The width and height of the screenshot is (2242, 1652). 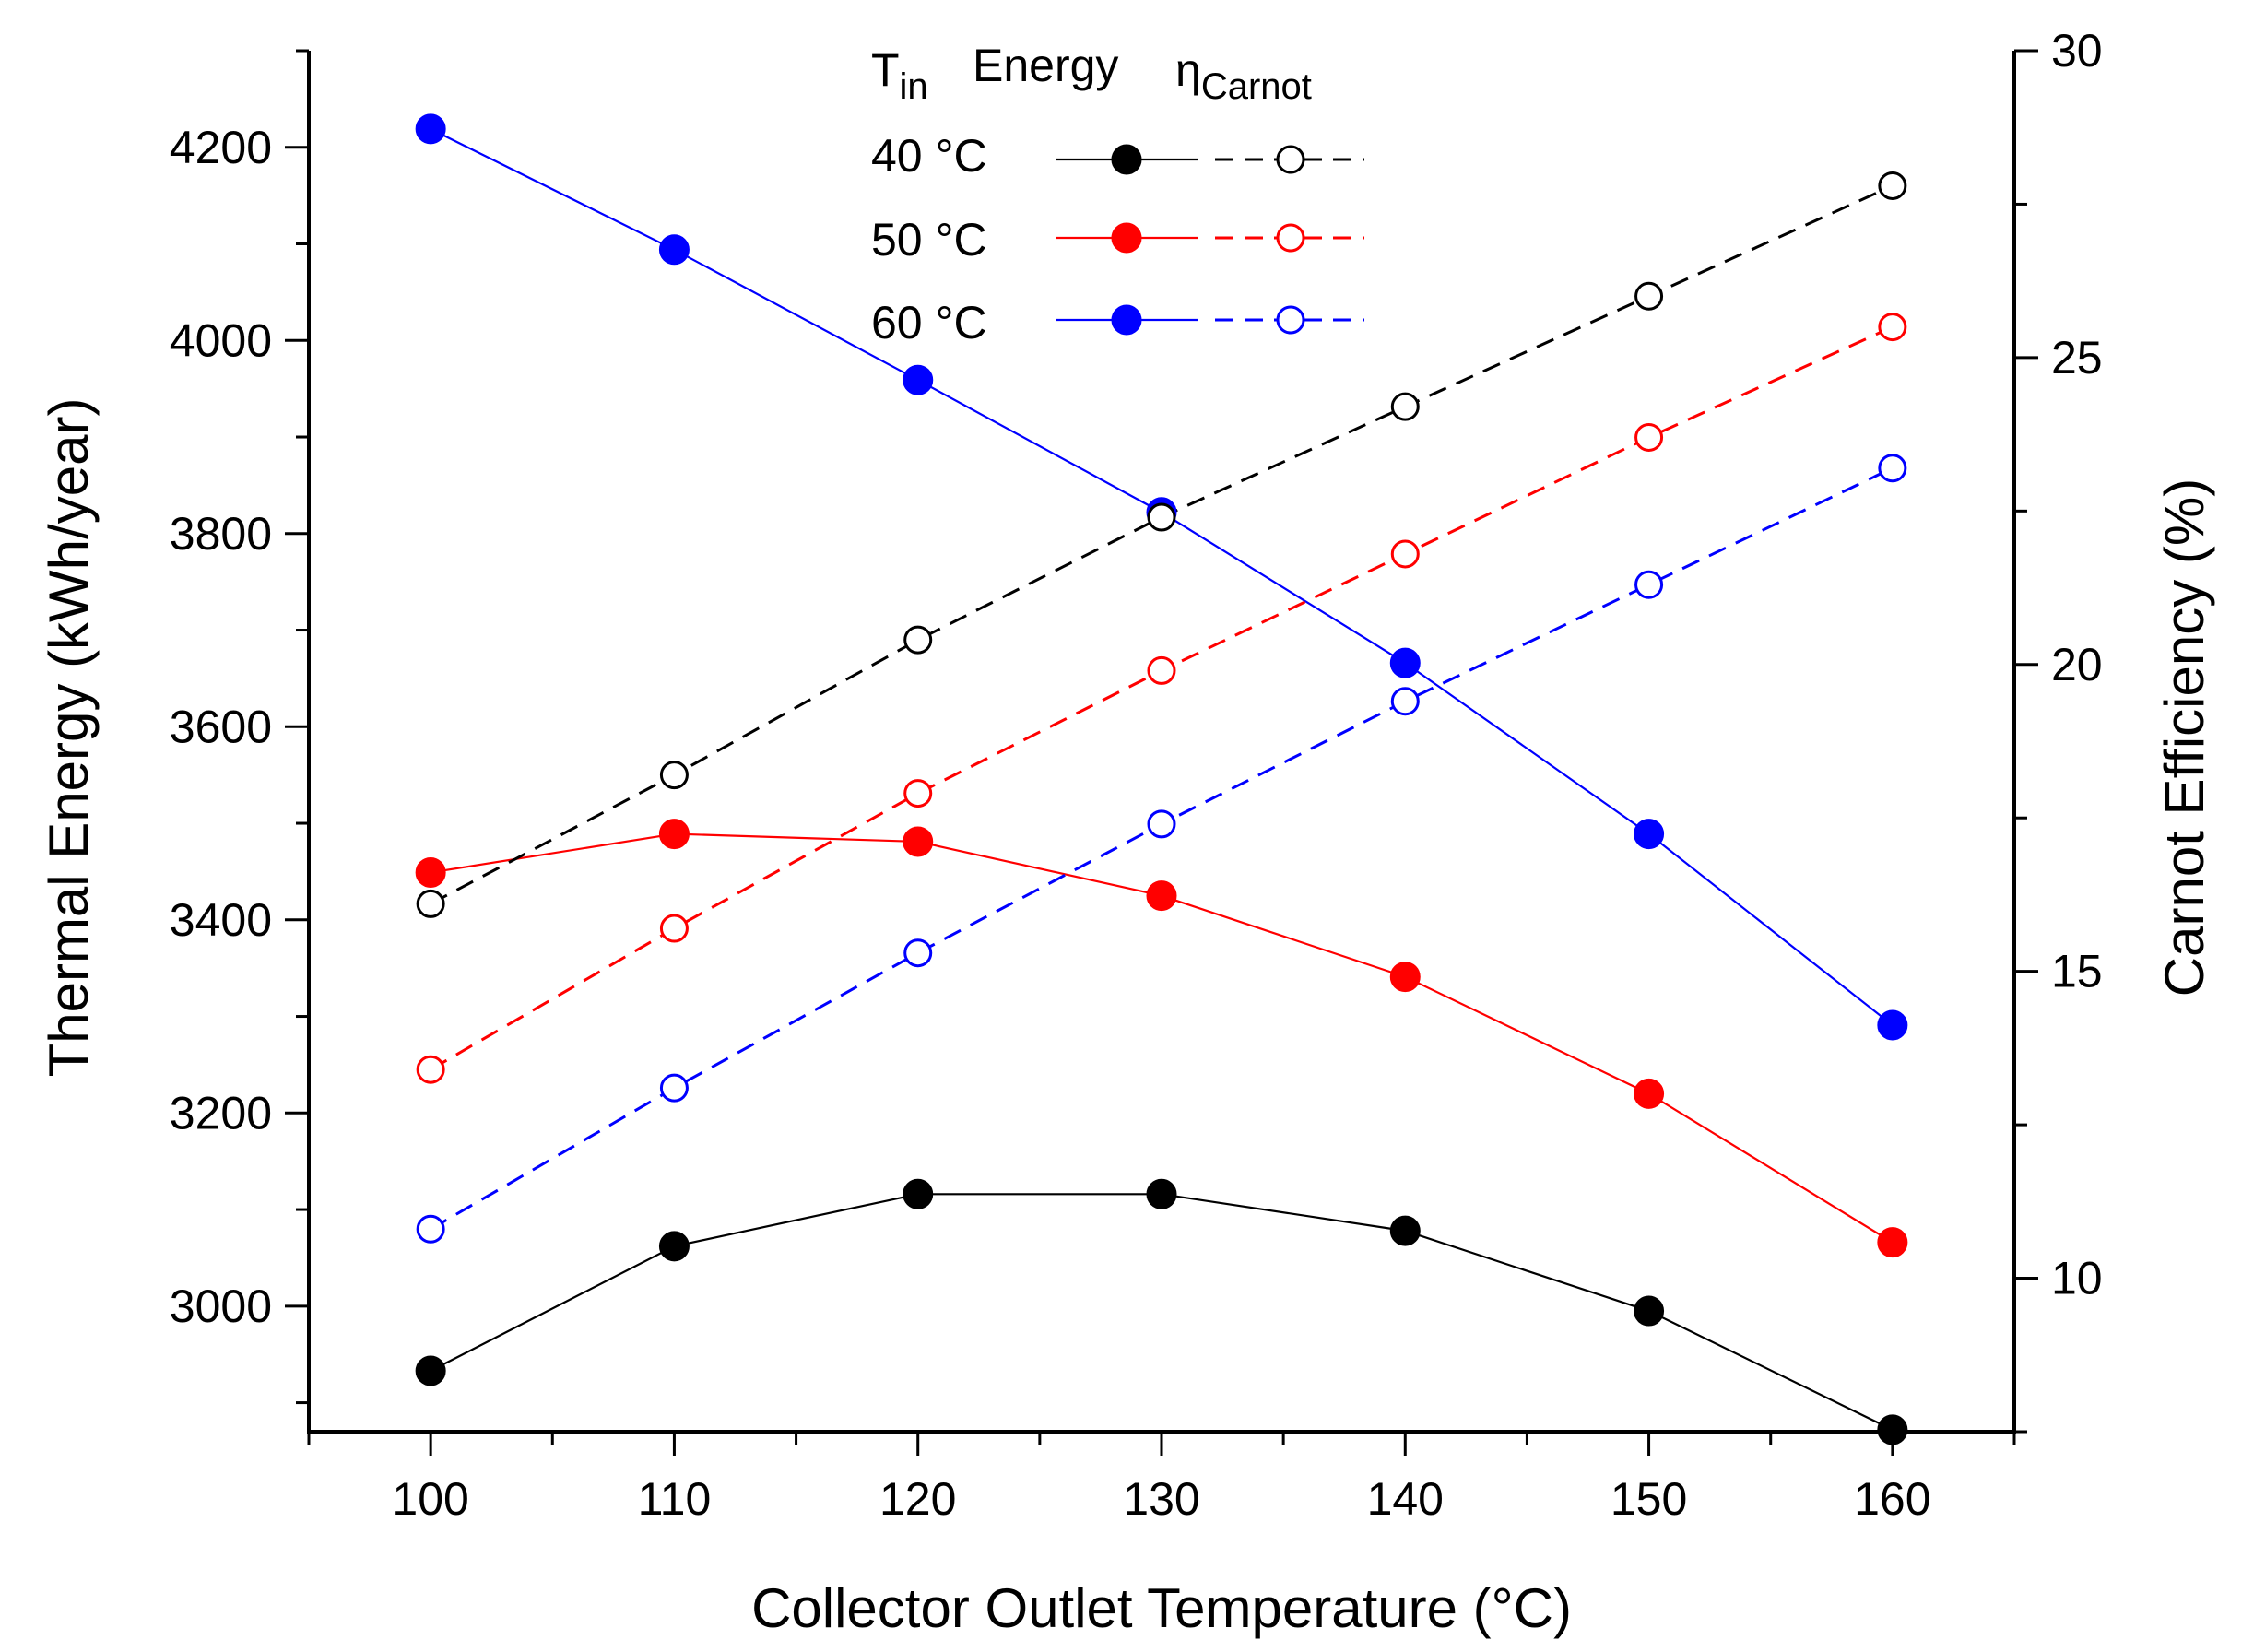 I want to click on right-y-tick-label: 10, so click(x=2077, y=1278).